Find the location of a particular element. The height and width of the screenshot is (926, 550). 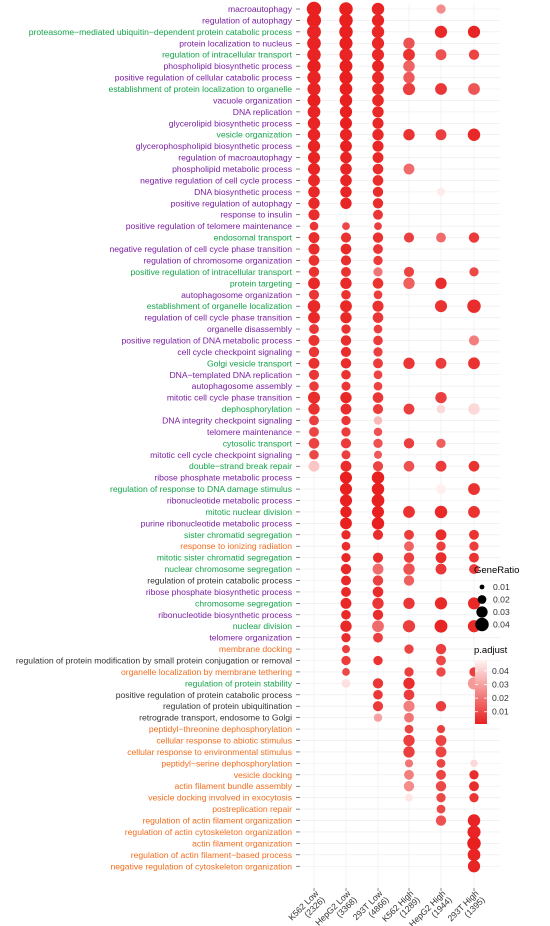

color-legend-bar is located at coordinates (481, 692).